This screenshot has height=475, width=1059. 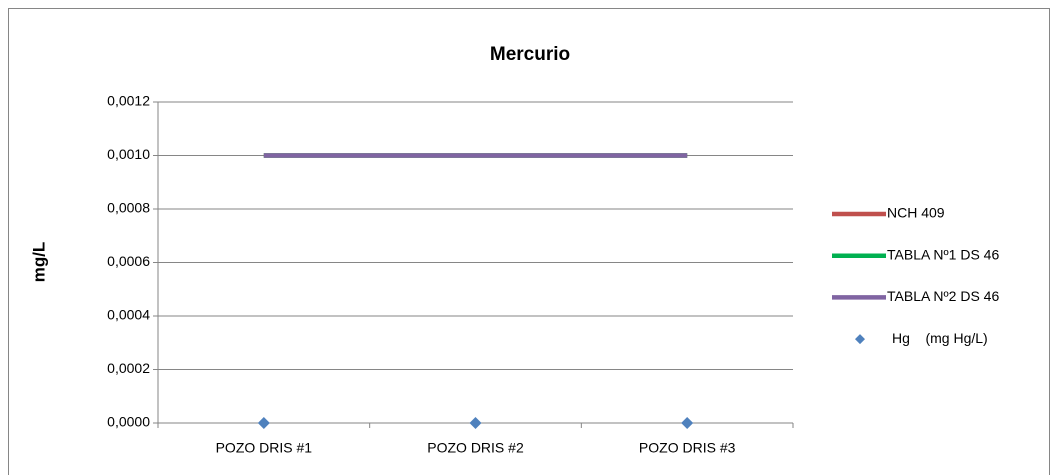 I want to click on y-tick-label: 0,0006, so click(x=128, y=261).